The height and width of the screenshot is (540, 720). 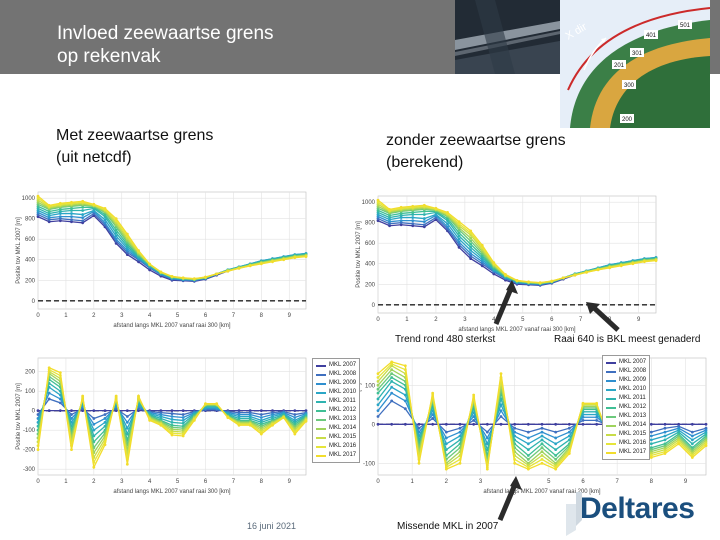 What do you see at coordinates (626, 371) in the screenshot?
I see `legend-entry: MKL 2008` at bounding box center [626, 371].